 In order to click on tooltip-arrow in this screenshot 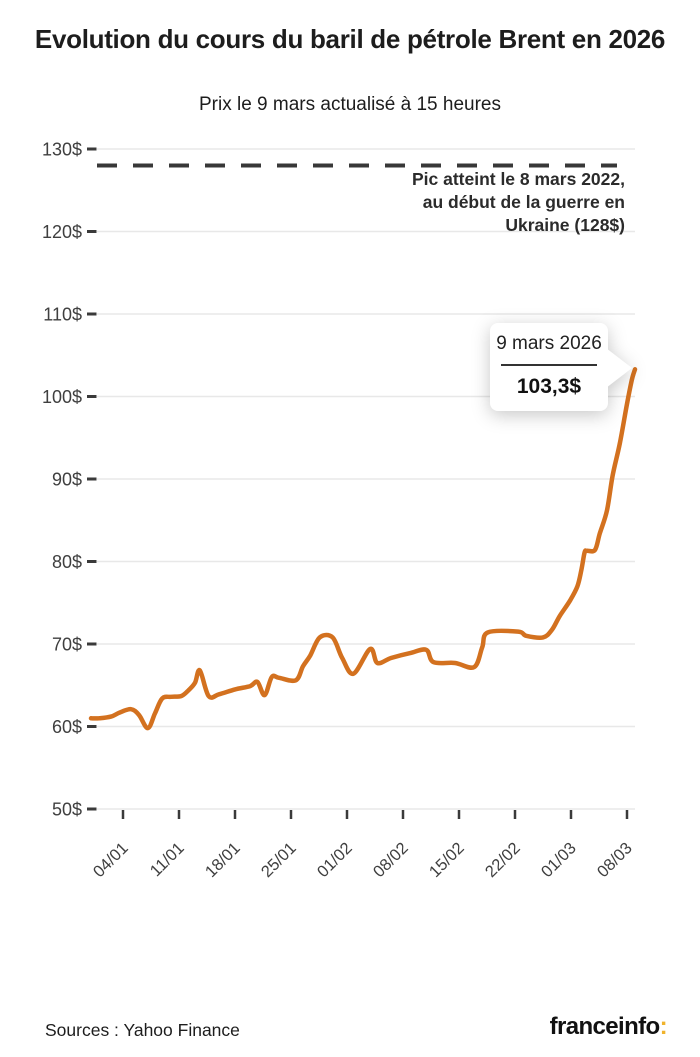, I will do `click(619, 368)`.